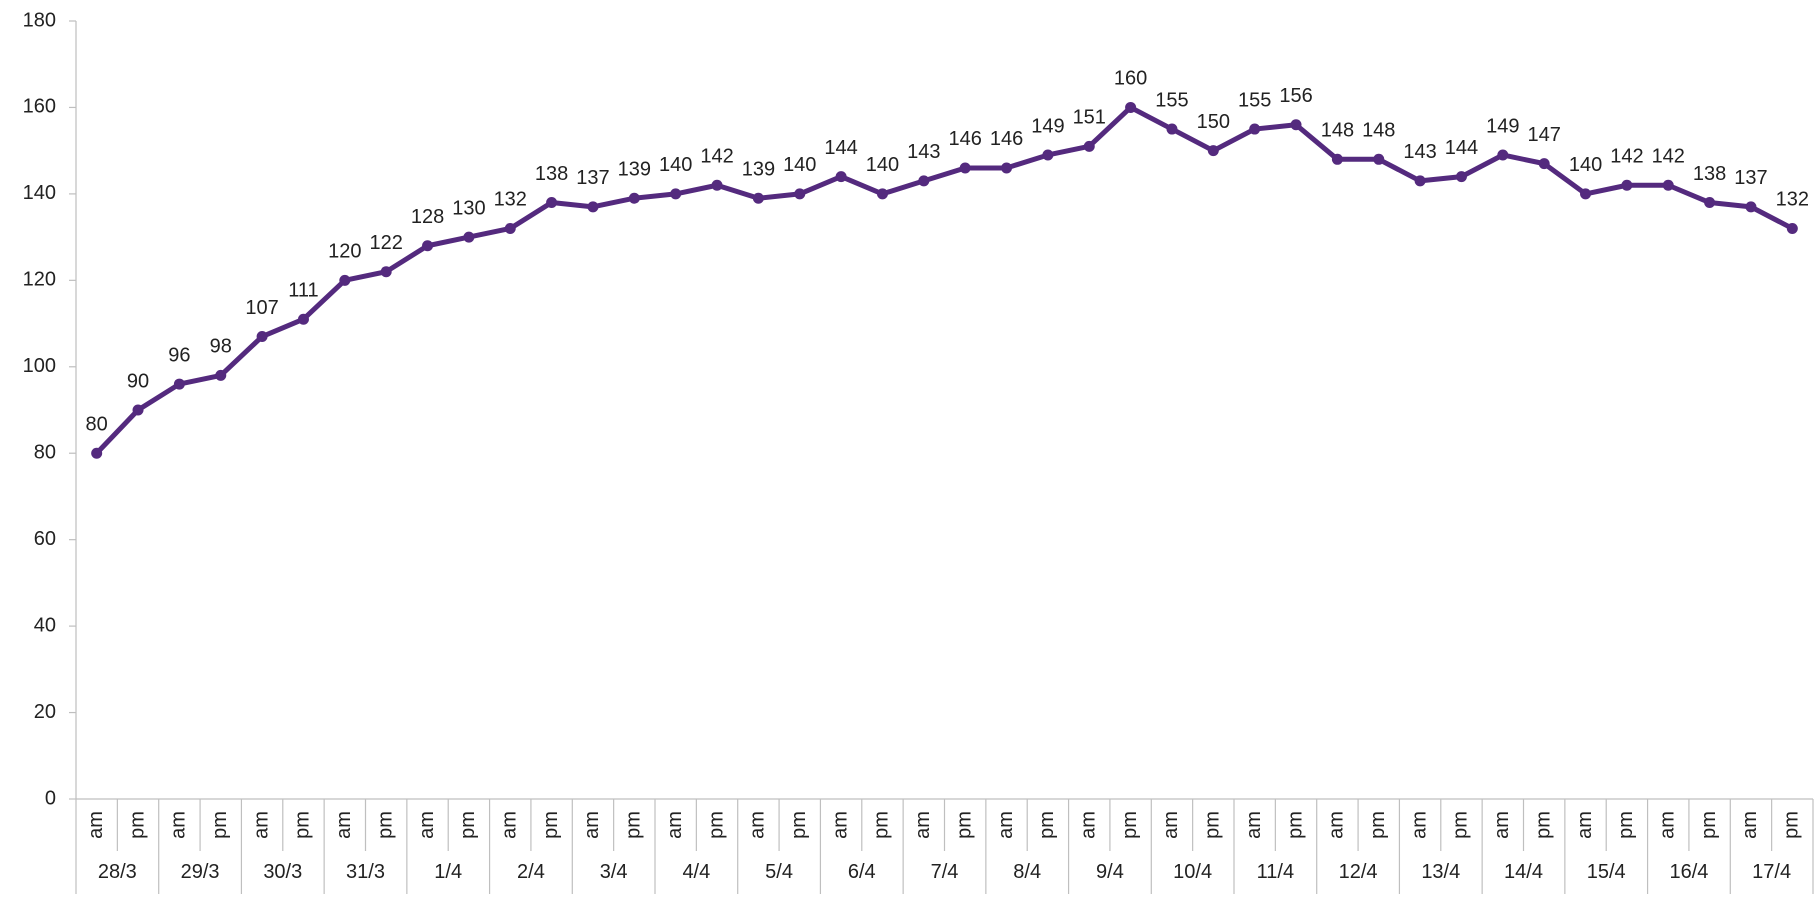 The height and width of the screenshot is (898, 1816). I want to click on group-label: 12/4, so click(1358, 872).